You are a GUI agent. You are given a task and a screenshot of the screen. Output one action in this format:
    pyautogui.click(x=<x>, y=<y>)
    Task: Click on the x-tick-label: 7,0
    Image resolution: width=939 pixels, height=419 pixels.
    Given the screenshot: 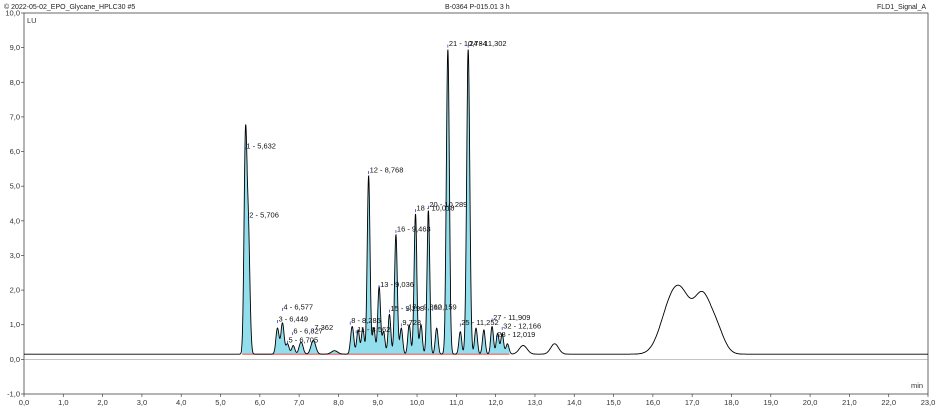 What is the action you would take?
    pyautogui.click(x=299, y=402)
    